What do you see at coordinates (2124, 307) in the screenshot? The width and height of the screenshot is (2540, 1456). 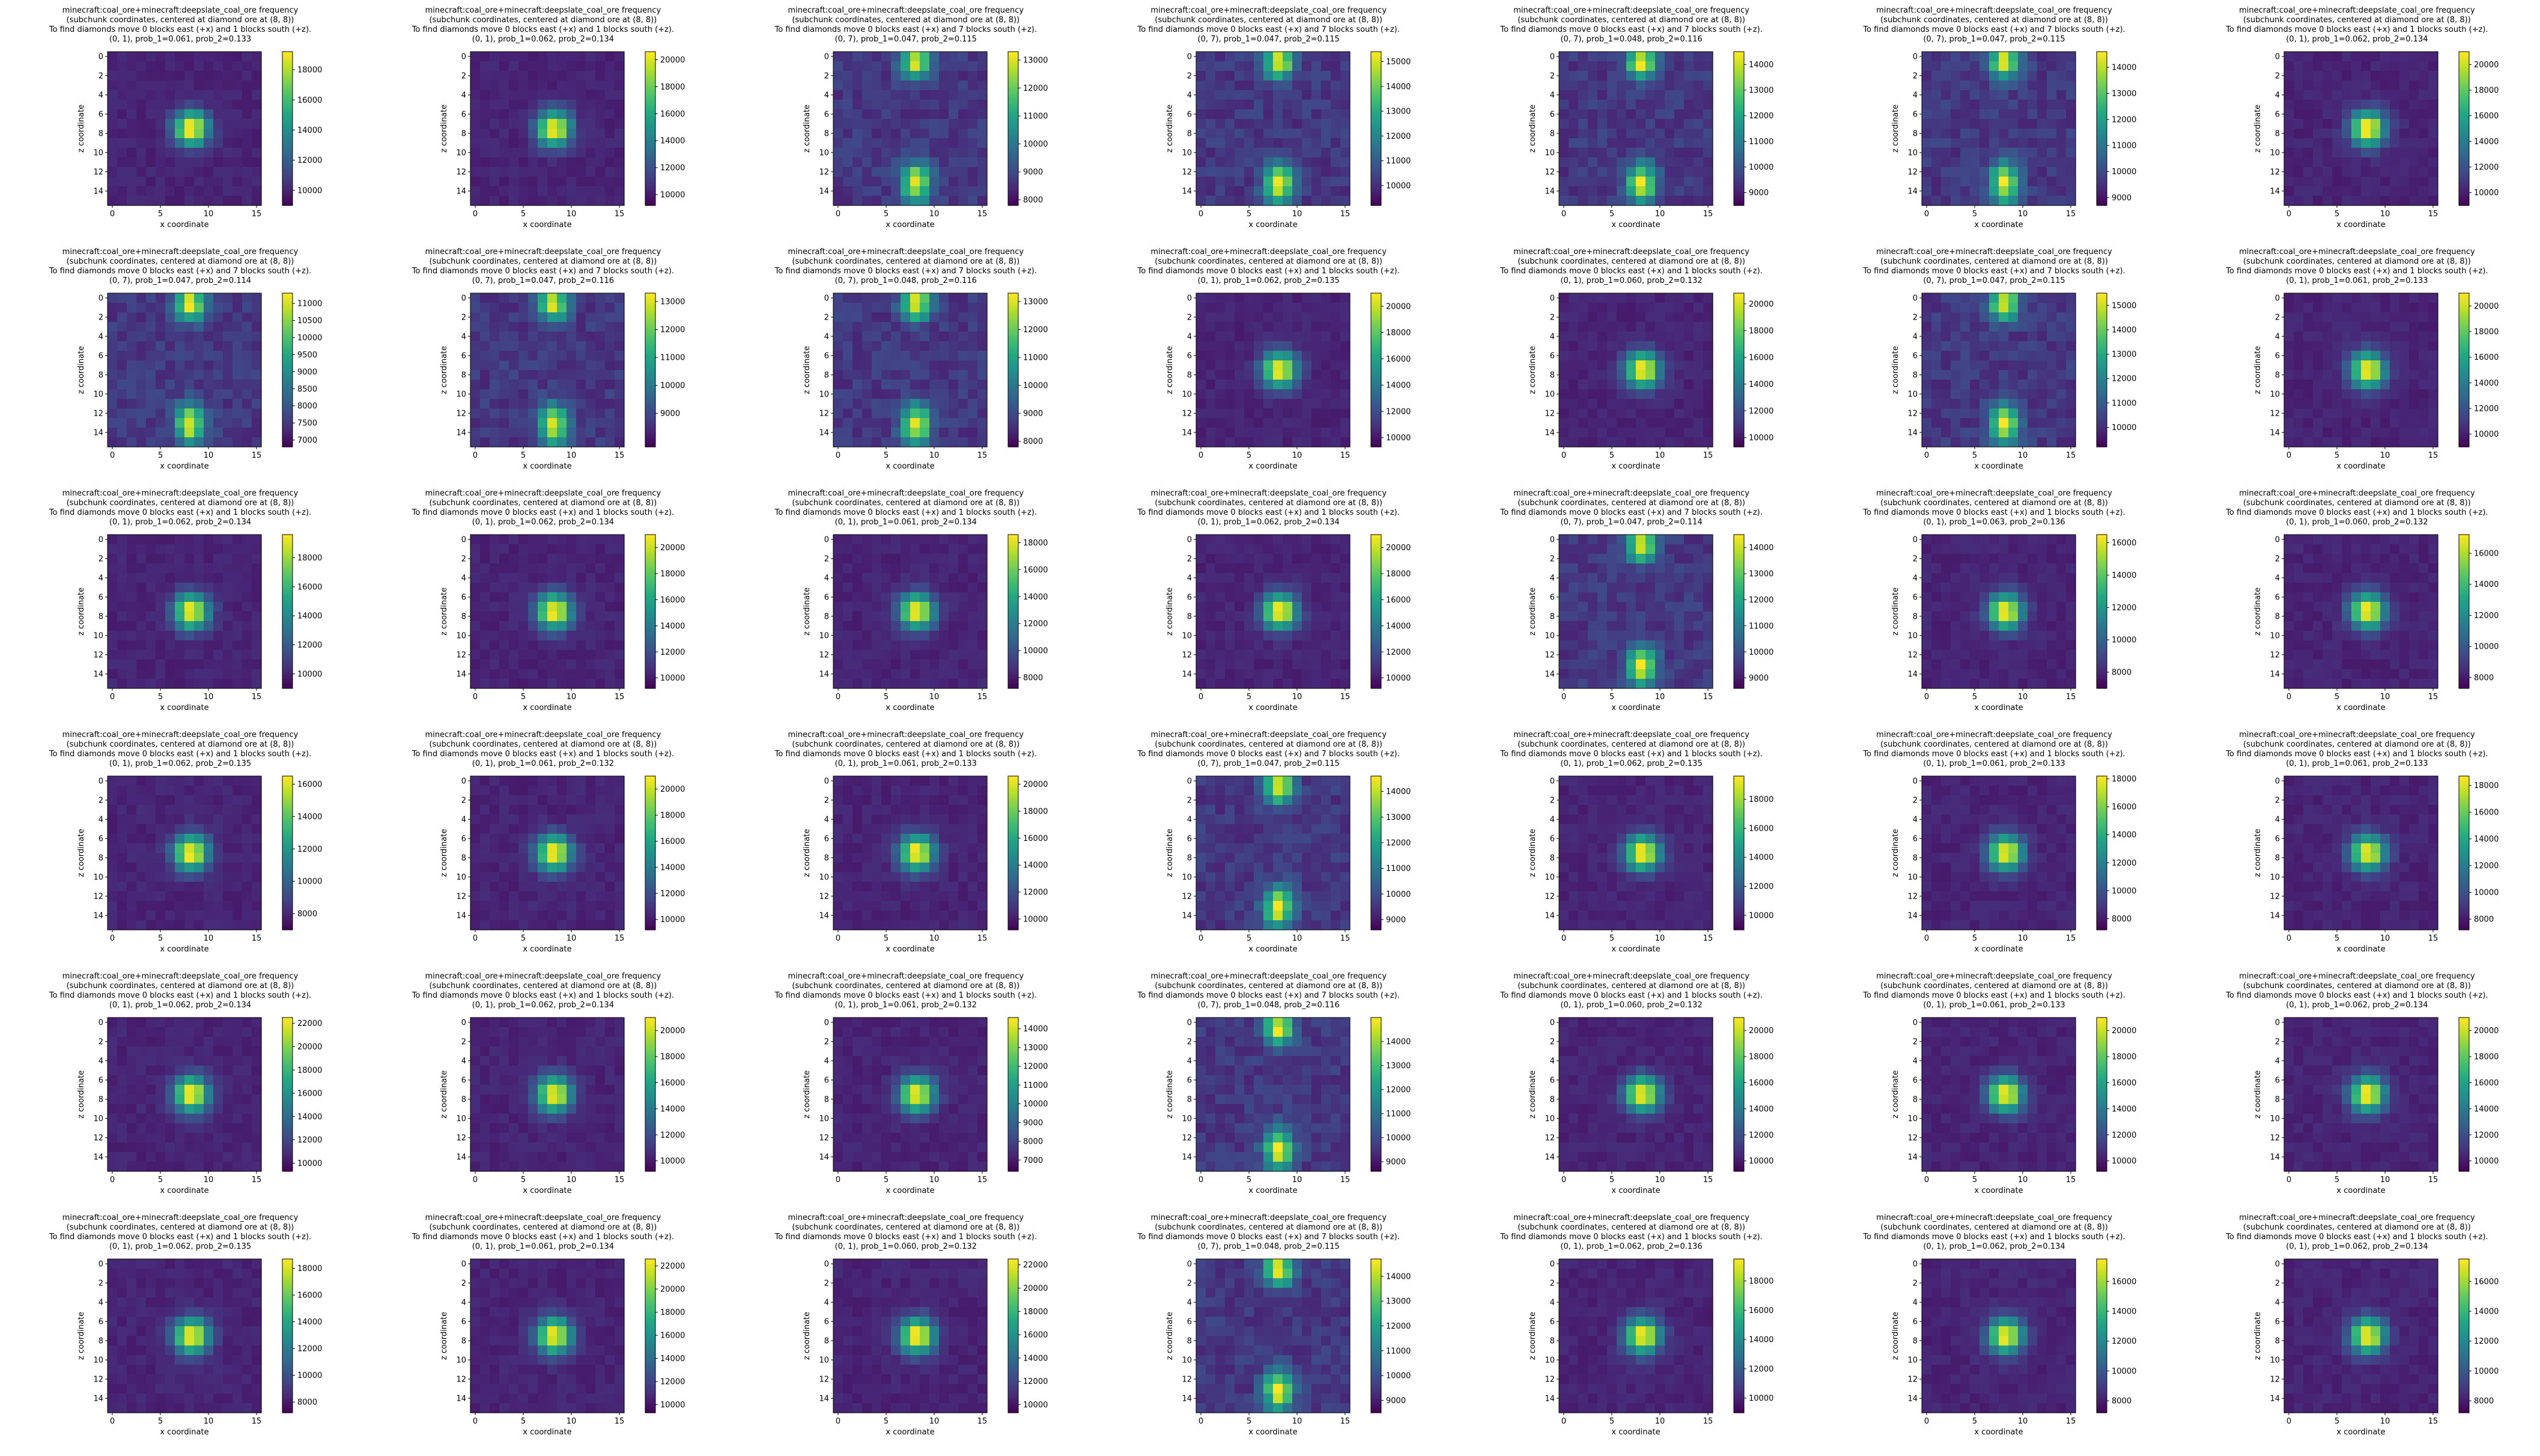 I see `colorbar-tick-label: 15000` at bounding box center [2124, 307].